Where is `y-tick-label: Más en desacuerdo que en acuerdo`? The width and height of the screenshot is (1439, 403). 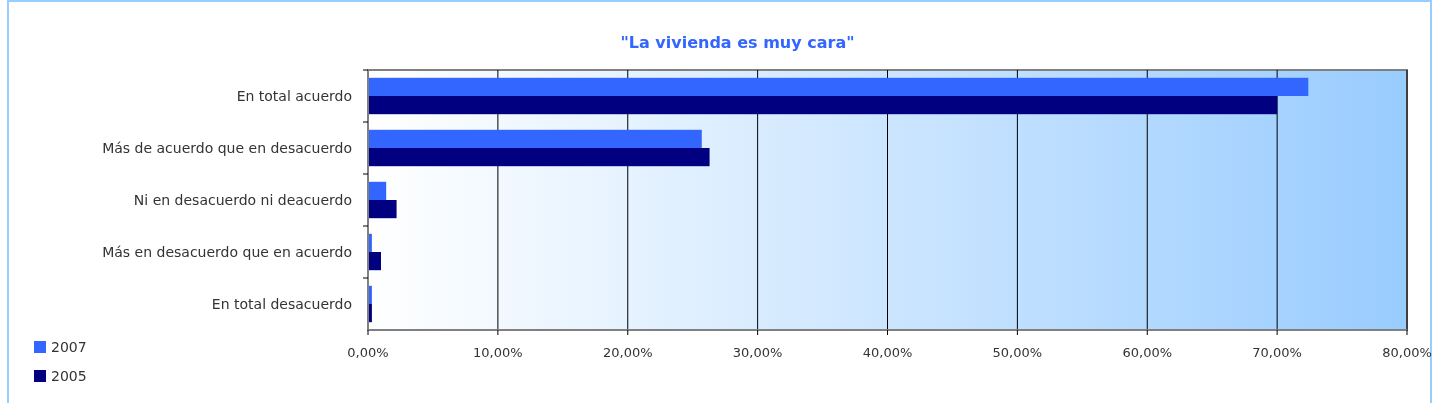 y-tick-label: Más en desacuerdo que en acuerdo is located at coordinates (227, 252).